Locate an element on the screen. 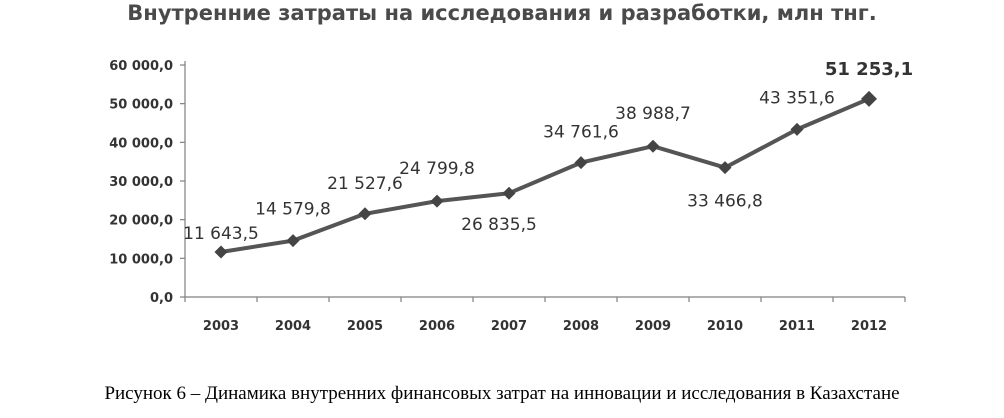 The image size is (1004, 418). y-tick-label: 10 000,0 is located at coordinates (141, 259).